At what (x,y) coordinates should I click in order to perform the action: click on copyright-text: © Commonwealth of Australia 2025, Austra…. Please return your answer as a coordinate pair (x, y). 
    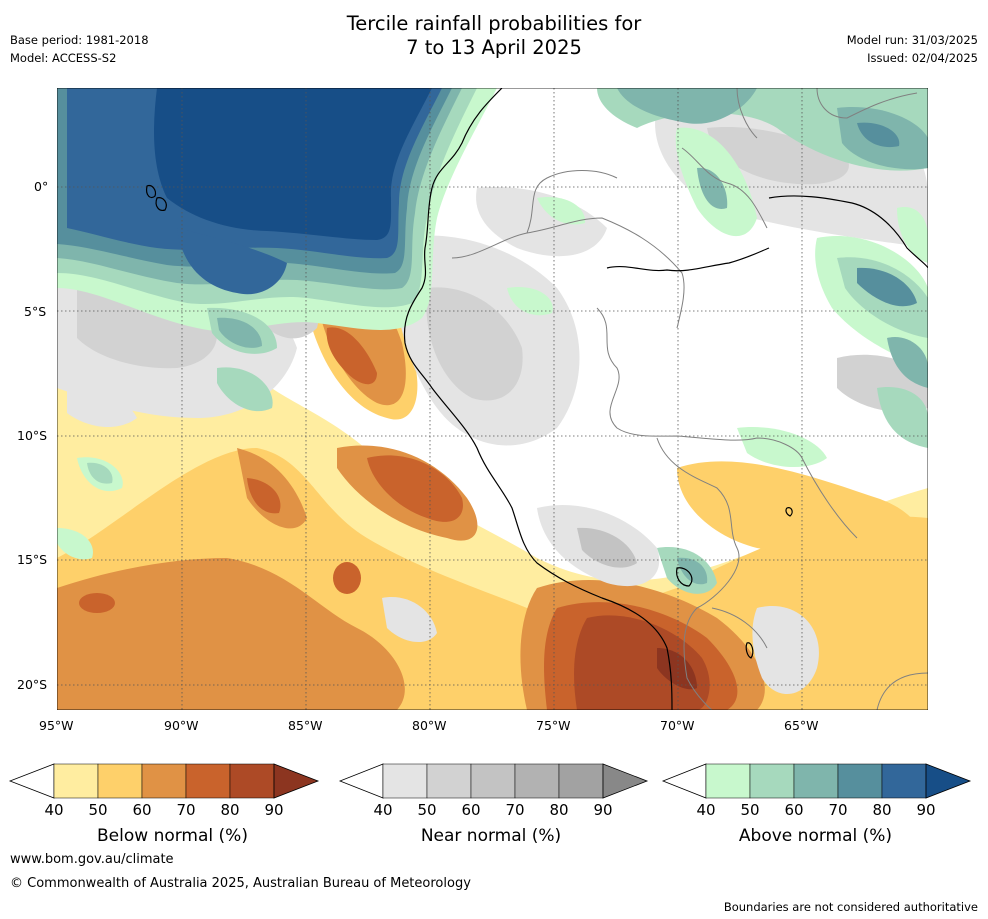
    Looking at the image, I should click on (240, 883).